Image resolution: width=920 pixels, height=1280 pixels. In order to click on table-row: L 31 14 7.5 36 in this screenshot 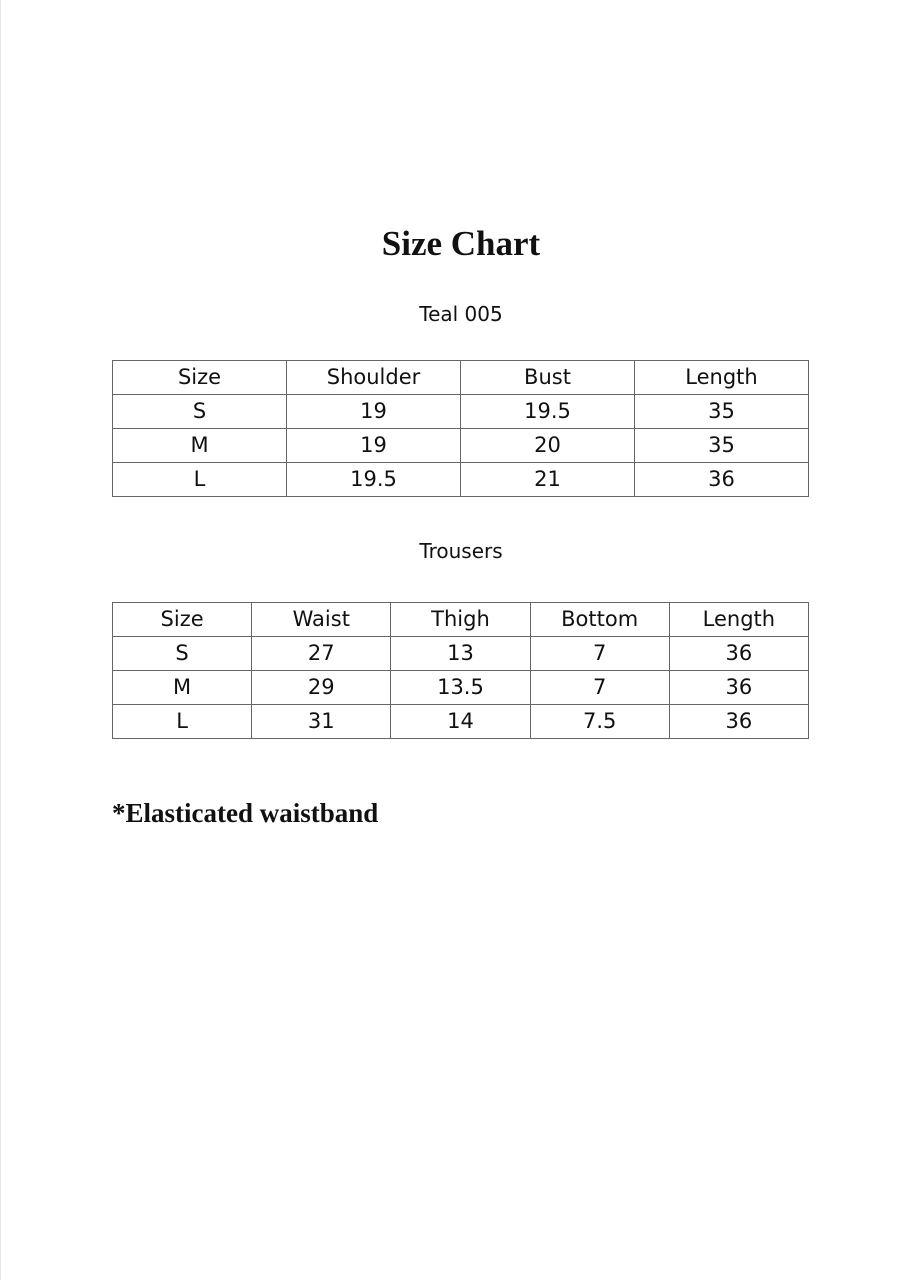, I will do `click(460, 721)`.